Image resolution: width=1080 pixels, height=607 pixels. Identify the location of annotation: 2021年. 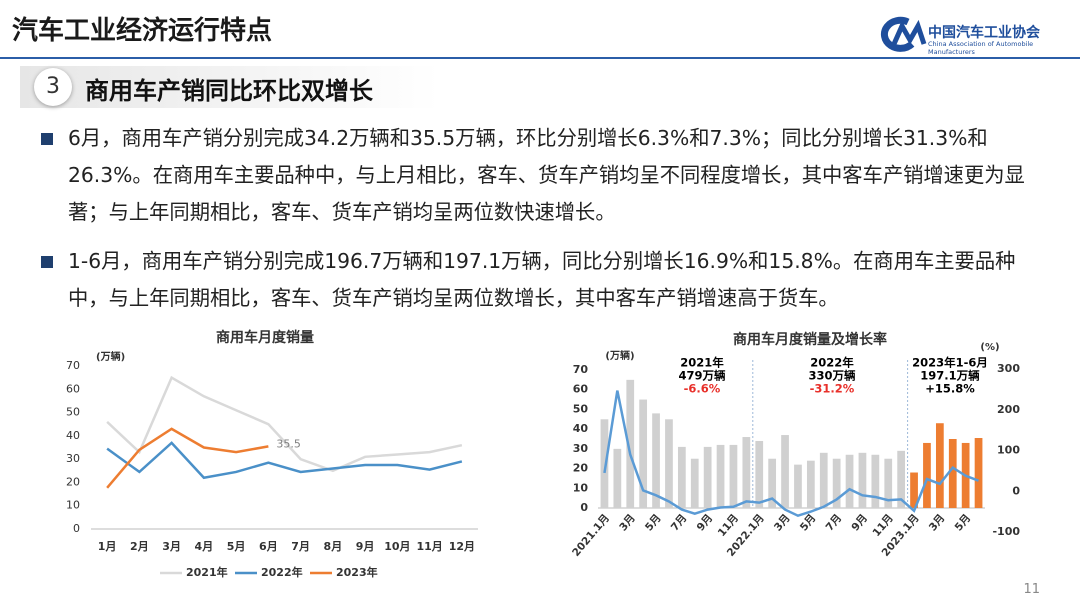
(702, 363).